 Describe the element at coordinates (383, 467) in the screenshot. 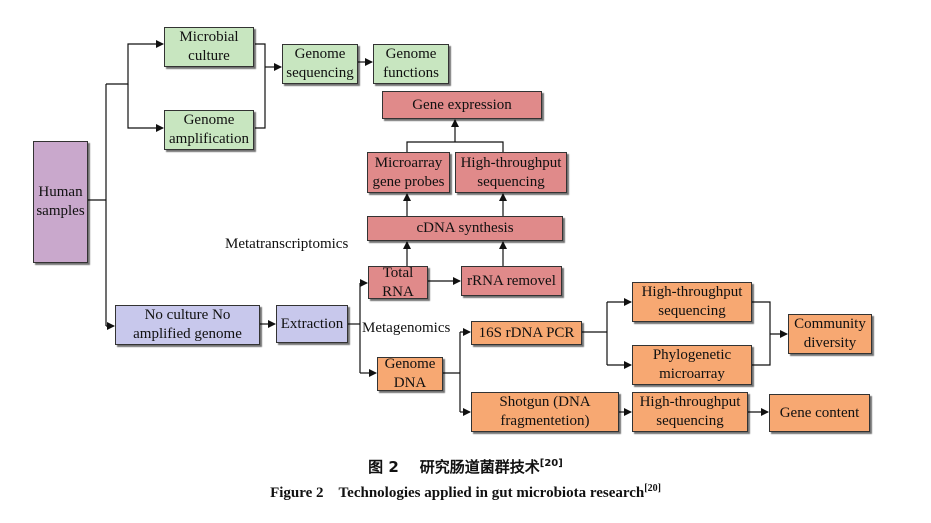

I see `caption-cn-prefix: 图 2` at that location.